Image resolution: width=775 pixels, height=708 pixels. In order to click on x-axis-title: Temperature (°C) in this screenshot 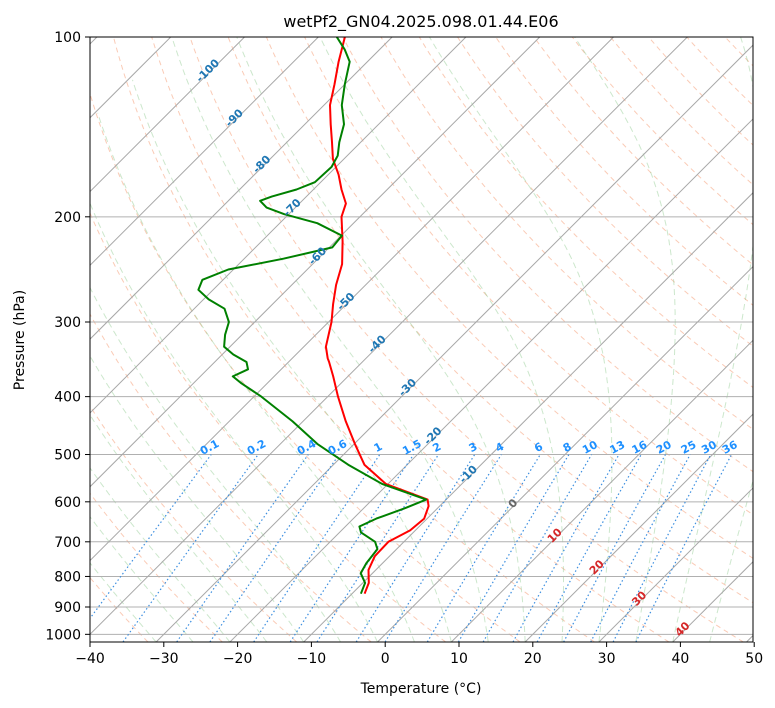, I will do `click(421, 689)`.